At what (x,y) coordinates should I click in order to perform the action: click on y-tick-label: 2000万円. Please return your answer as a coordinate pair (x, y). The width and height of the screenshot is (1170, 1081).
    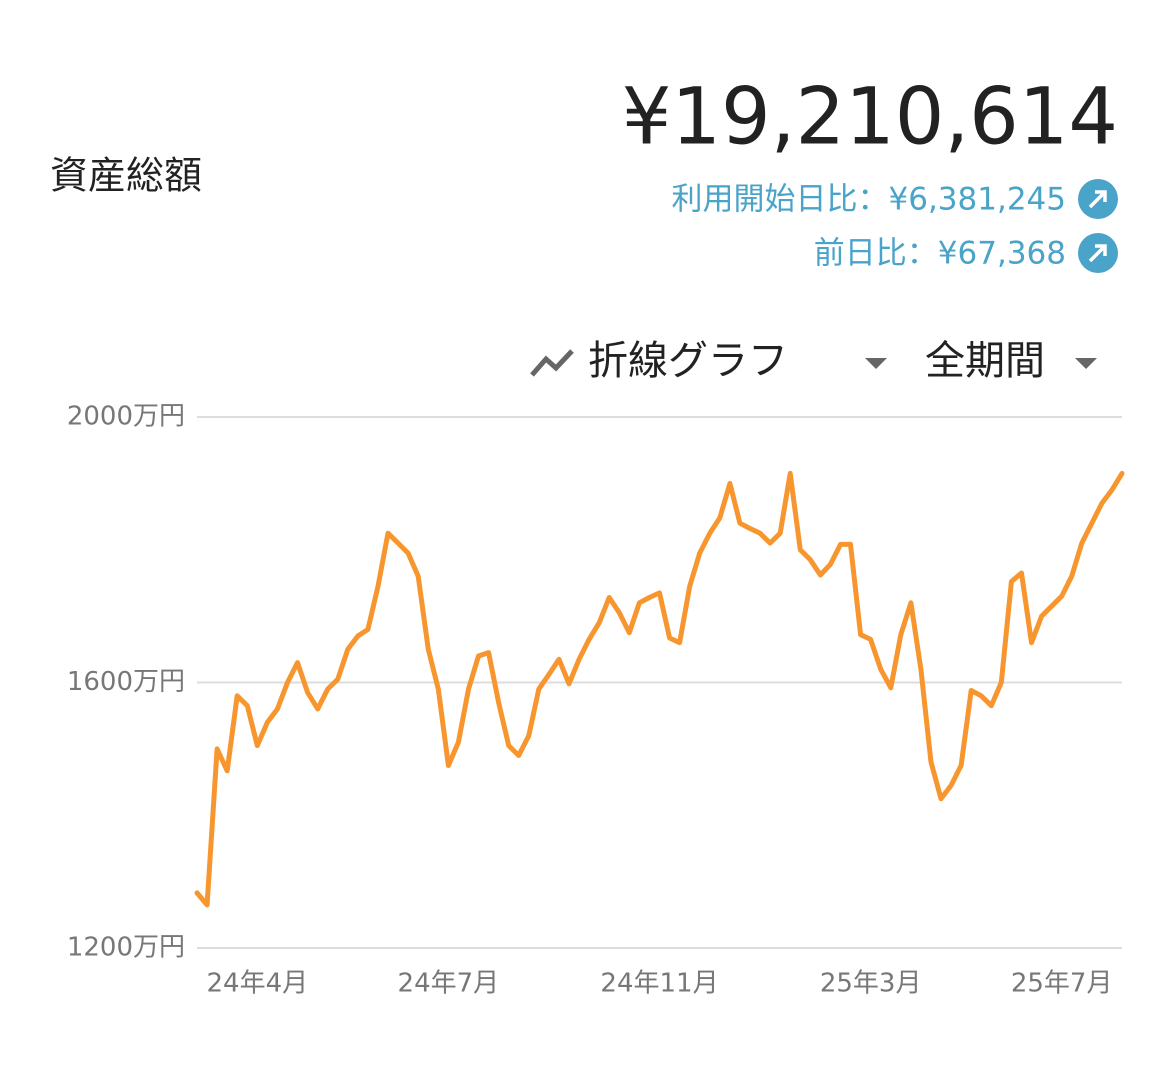
    Looking at the image, I should click on (126, 417).